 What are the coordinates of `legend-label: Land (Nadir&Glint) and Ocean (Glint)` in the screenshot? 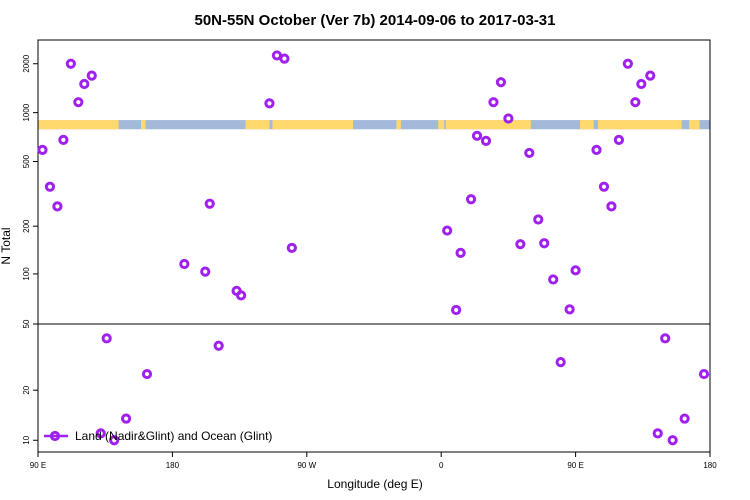 It's located at (173, 436).